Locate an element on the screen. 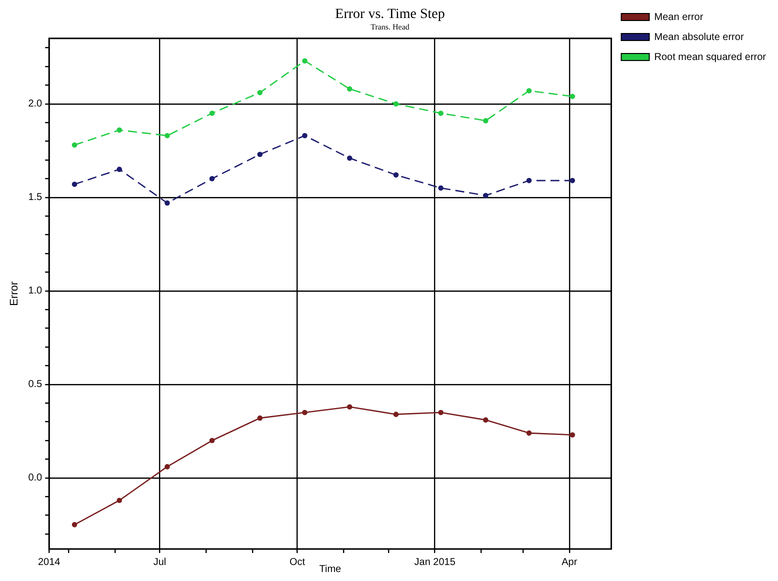 This screenshot has height=581, width=778. x-tick-label: Jan 2015 is located at coordinates (435, 562).